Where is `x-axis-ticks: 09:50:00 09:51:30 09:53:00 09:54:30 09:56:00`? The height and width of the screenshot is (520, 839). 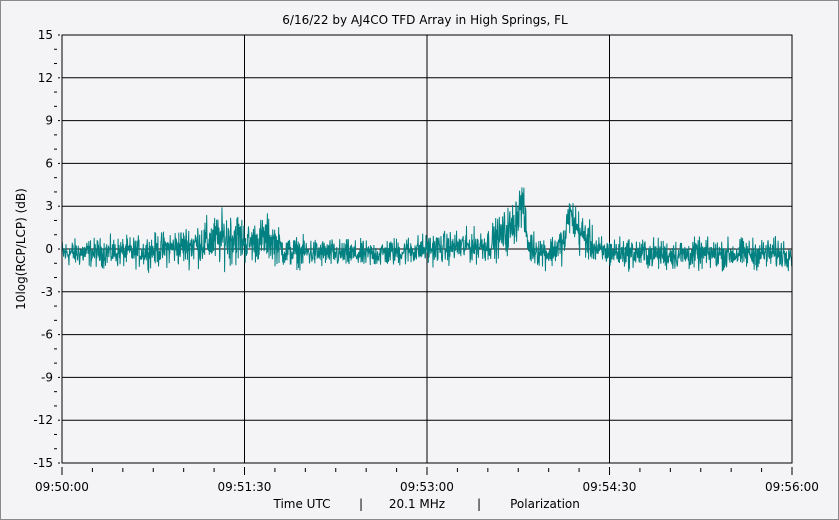 x-axis-ticks: 09:50:00 09:51:30 09:53:00 09:54:30 09:56:00 is located at coordinates (427, 480).